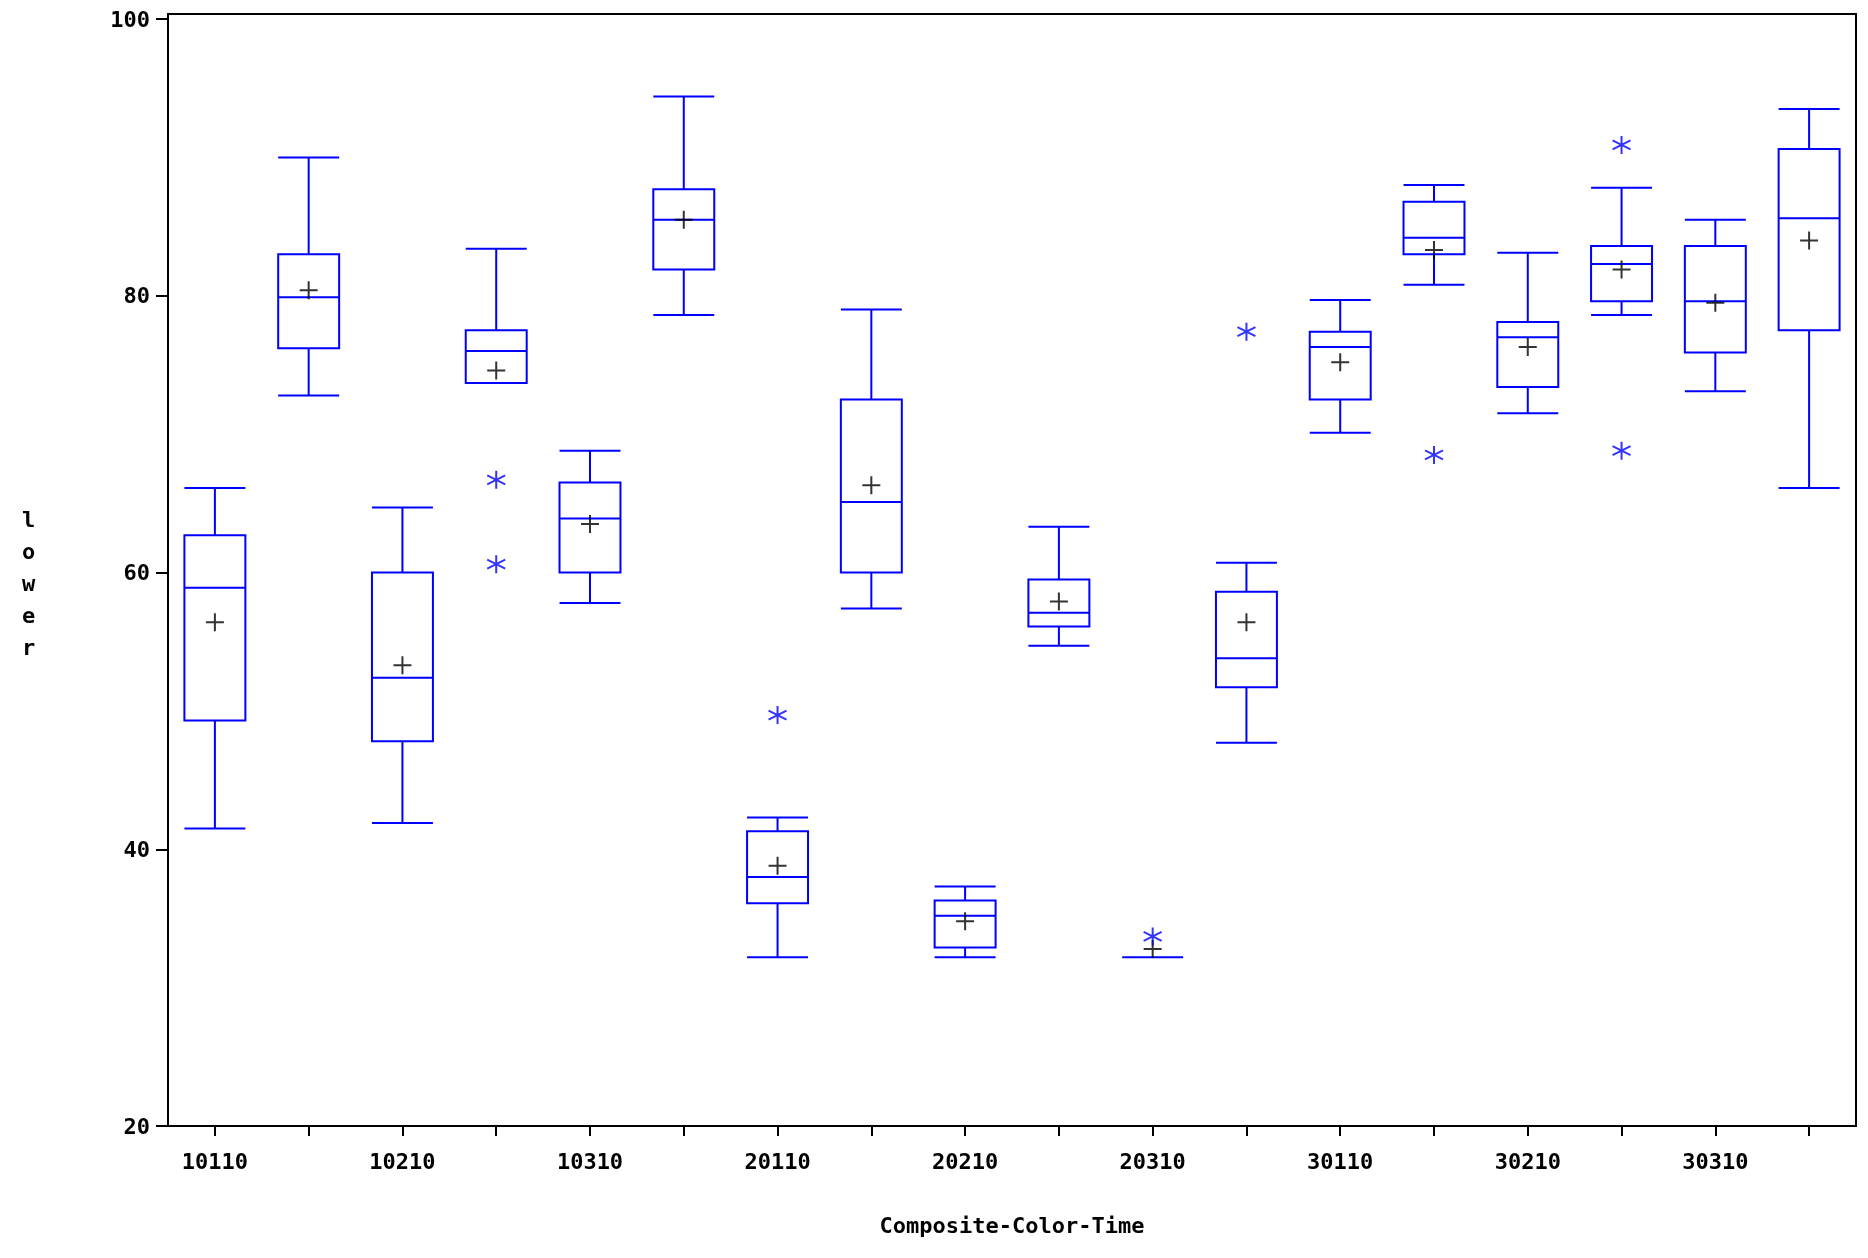 The image size is (1868, 1258). I want to click on y-tick-label: 20, so click(136, 1126).